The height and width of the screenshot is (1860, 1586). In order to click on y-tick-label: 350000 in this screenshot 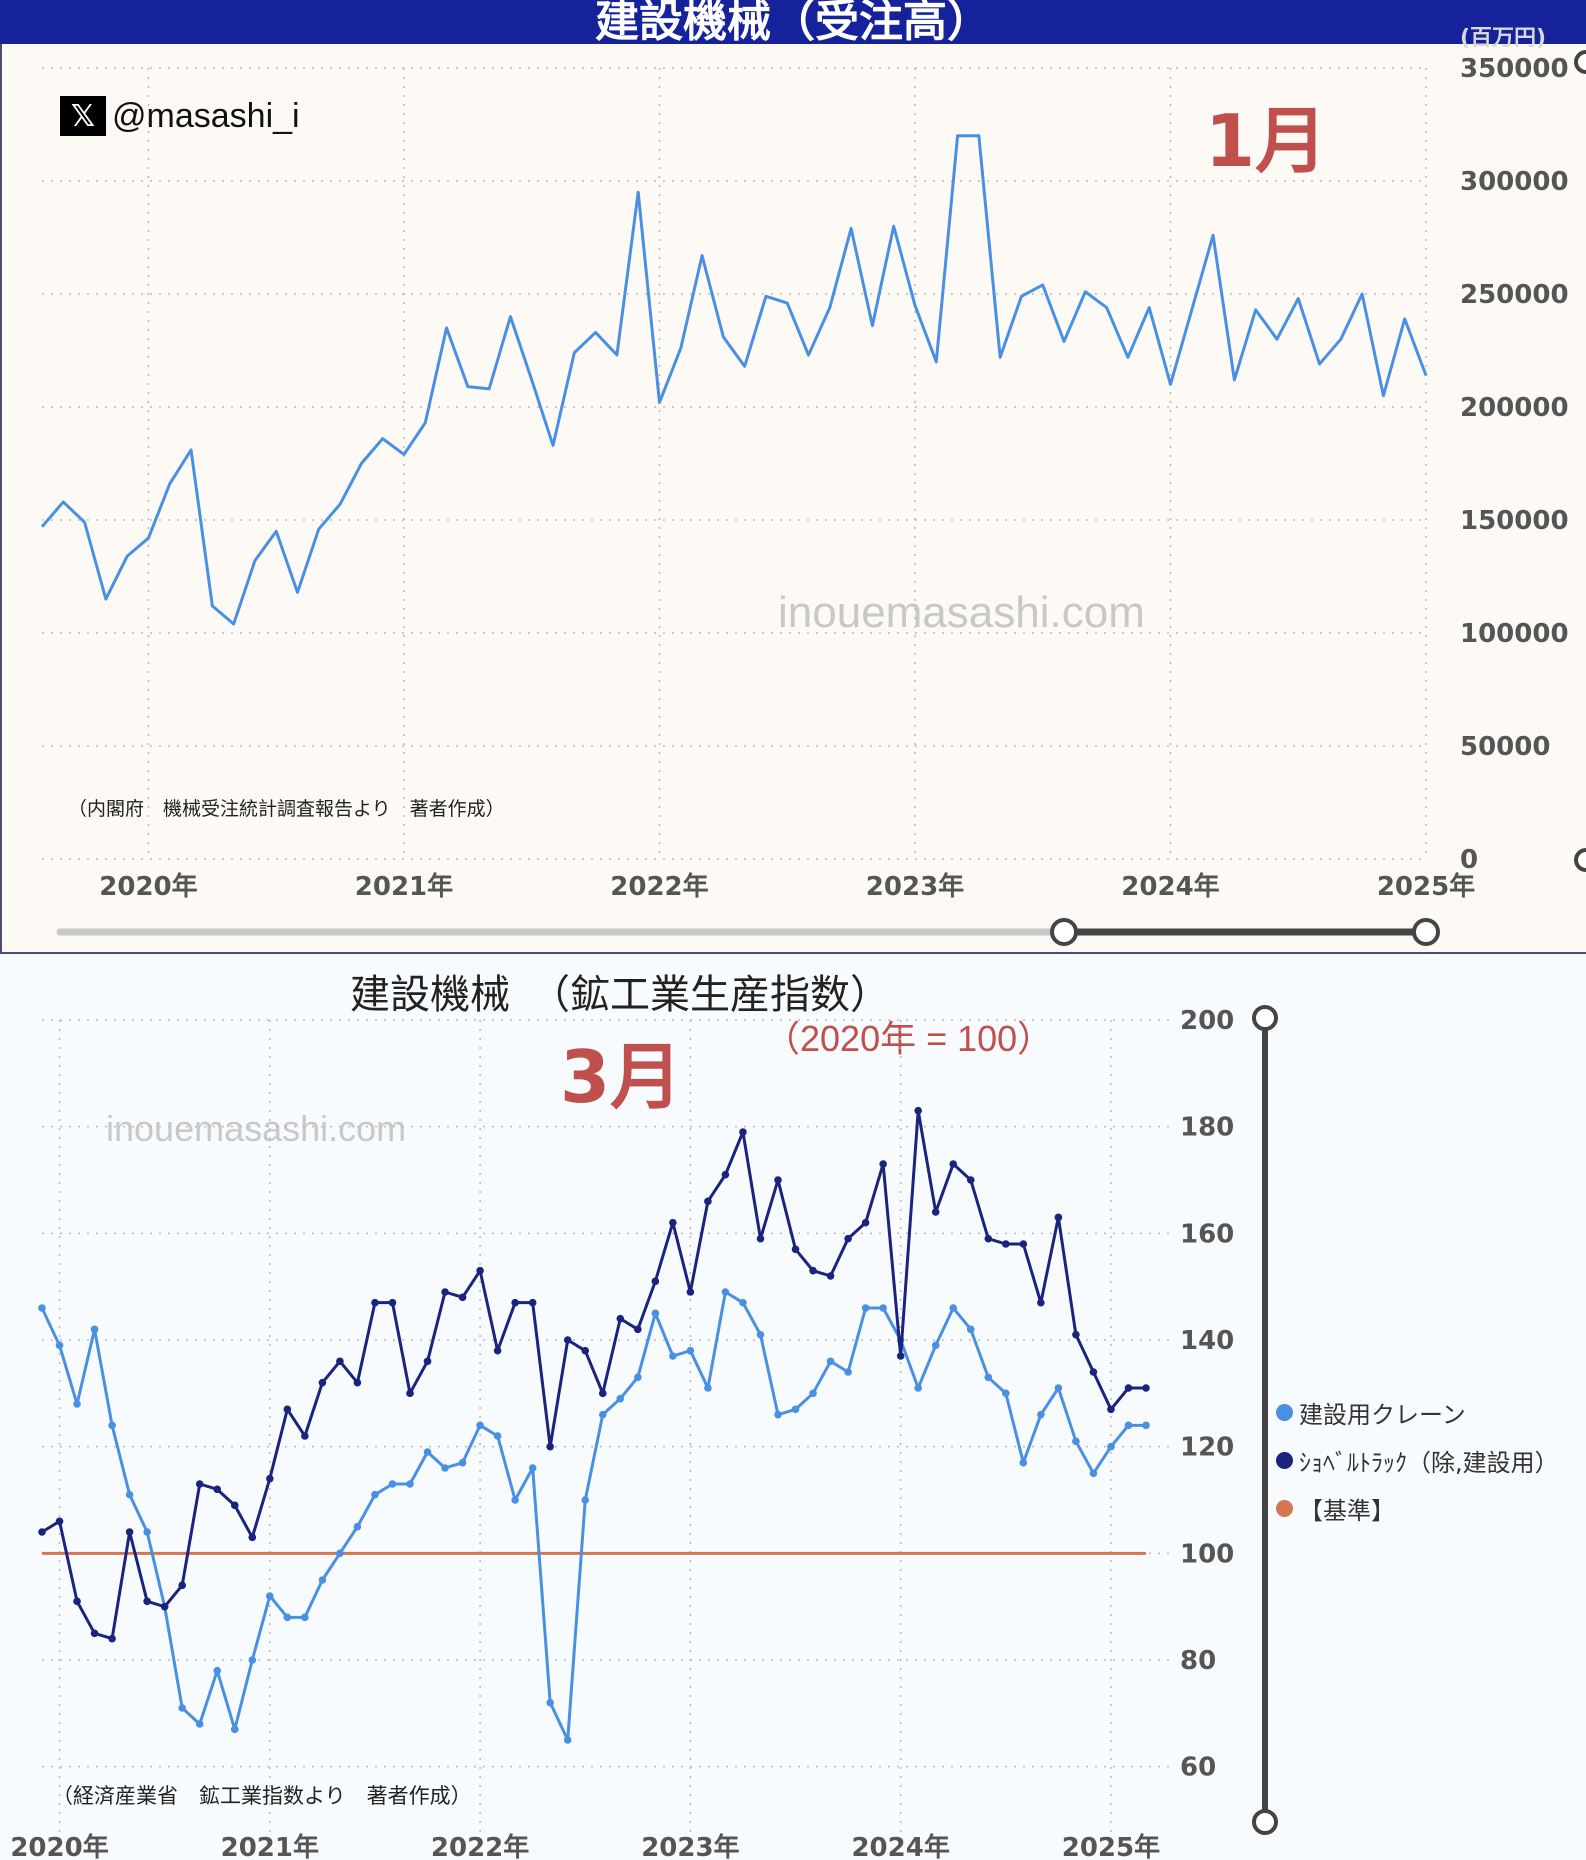, I will do `click(1514, 69)`.